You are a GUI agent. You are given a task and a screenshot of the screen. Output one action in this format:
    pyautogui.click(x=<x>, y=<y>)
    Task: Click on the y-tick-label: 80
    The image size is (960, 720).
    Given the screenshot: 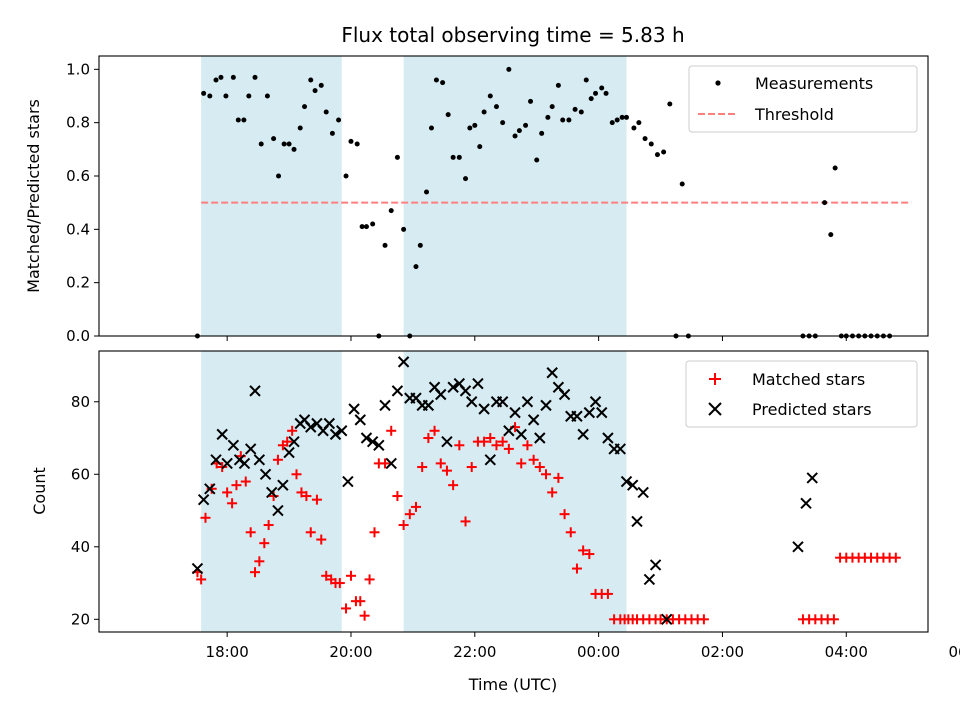 What is the action you would take?
    pyautogui.click(x=80, y=402)
    